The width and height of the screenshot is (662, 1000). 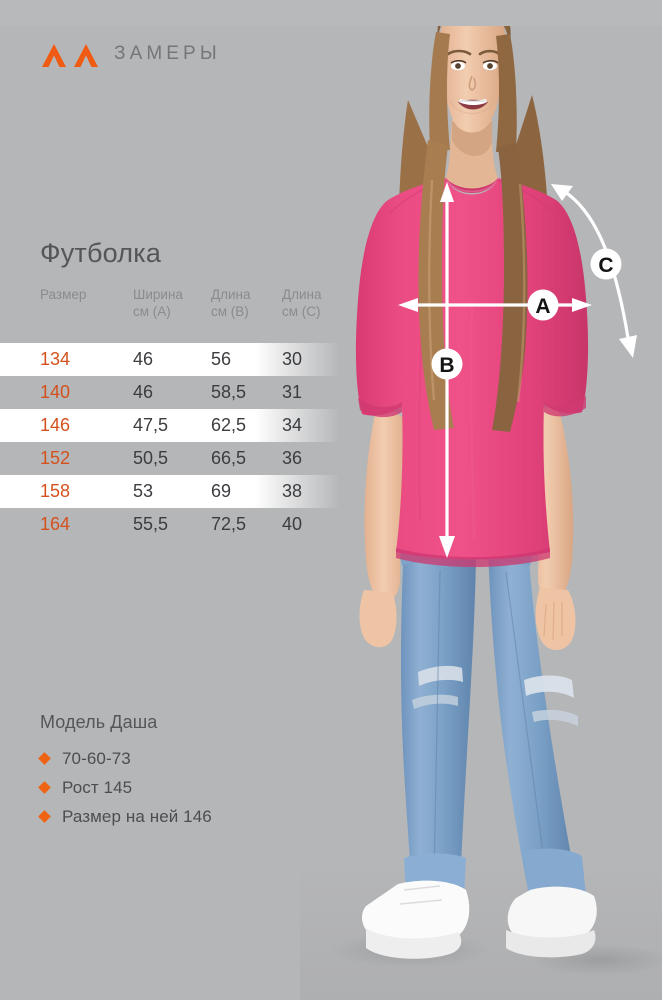 What do you see at coordinates (151, 458) in the screenshot?
I see `cell-width-a: 50,5` at bounding box center [151, 458].